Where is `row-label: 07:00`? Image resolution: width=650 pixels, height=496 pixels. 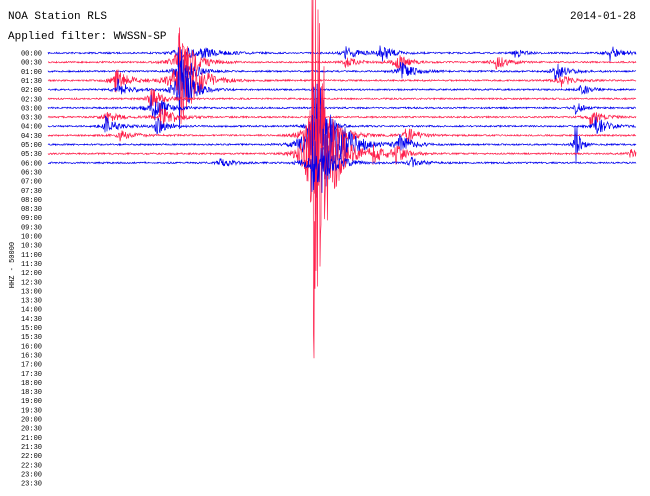
row-label: 07:00 is located at coordinates (31, 183).